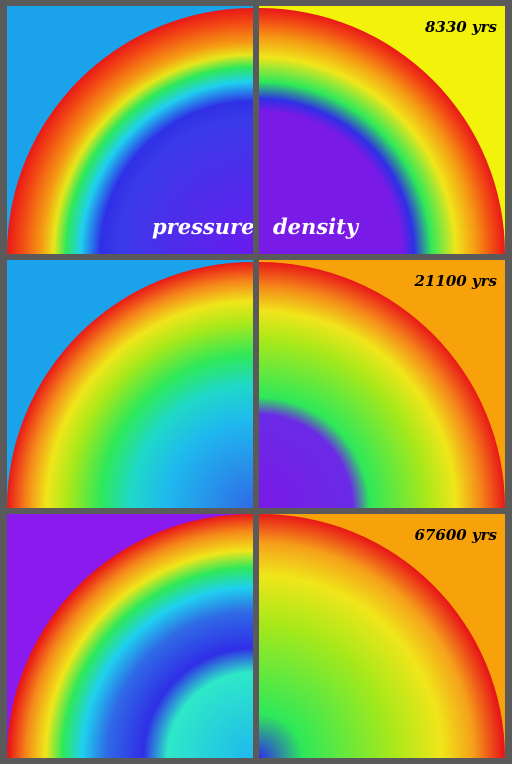 Image resolution: width=512 pixels, height=764 pixels. What do you see at coordinates (202, 226) in the screenshot?
I see `pressure-label: pressure` at bounding box center [202, 226].